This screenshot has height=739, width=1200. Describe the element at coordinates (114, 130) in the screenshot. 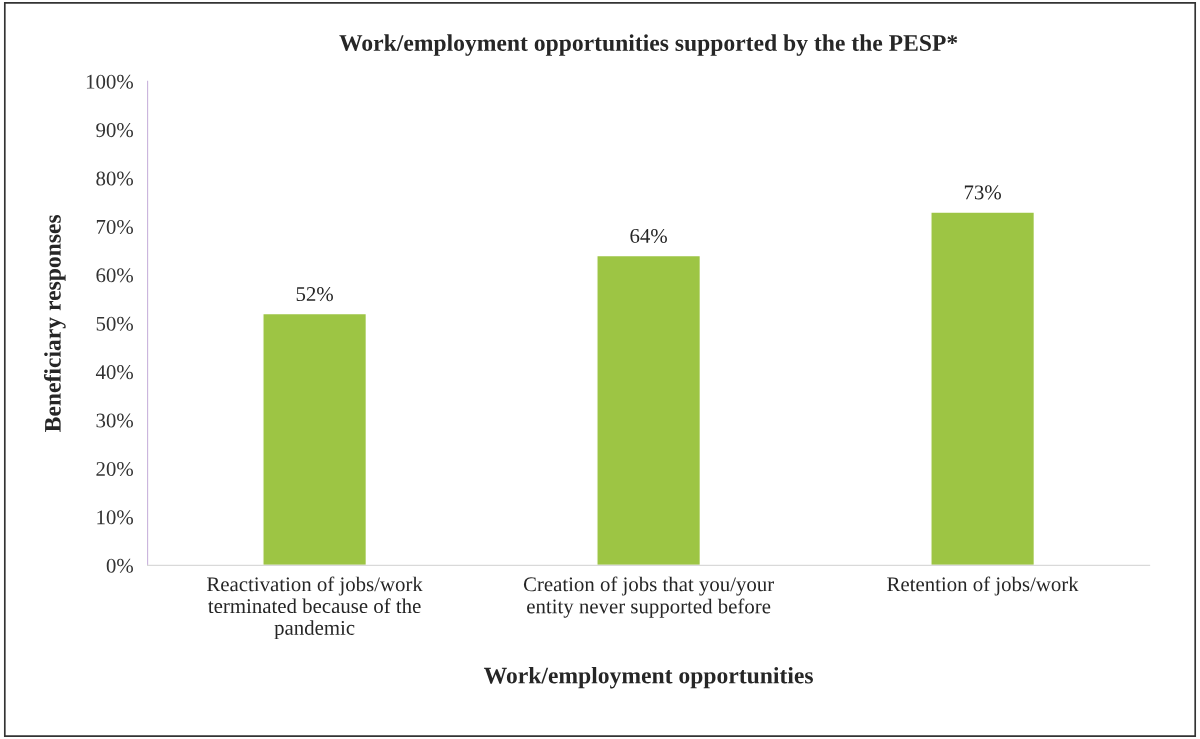

I see `y-tick-label: 90%` at that location.